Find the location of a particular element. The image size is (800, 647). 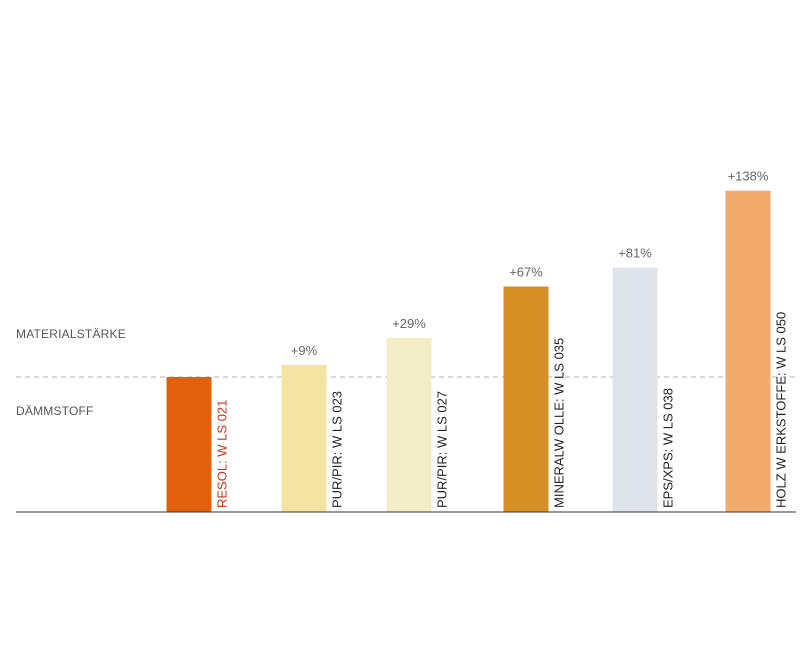

daemmstoff-label: DÄMMSTOFF is located at coordinates (55, 411).